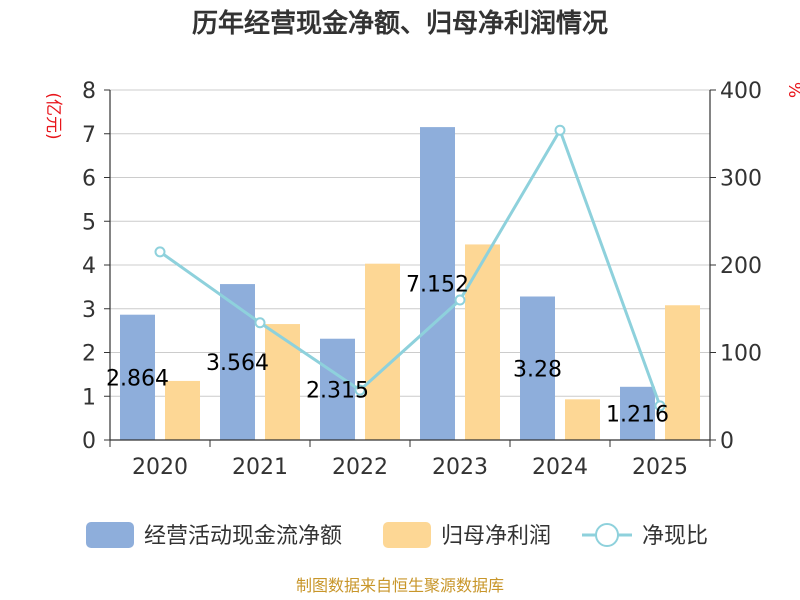 This screenshot has height=600, width=800. What do you see at coordinates (792, 90) in the screenshot?
I see `right-axis-unit: %` at bounding box center [792, 90].